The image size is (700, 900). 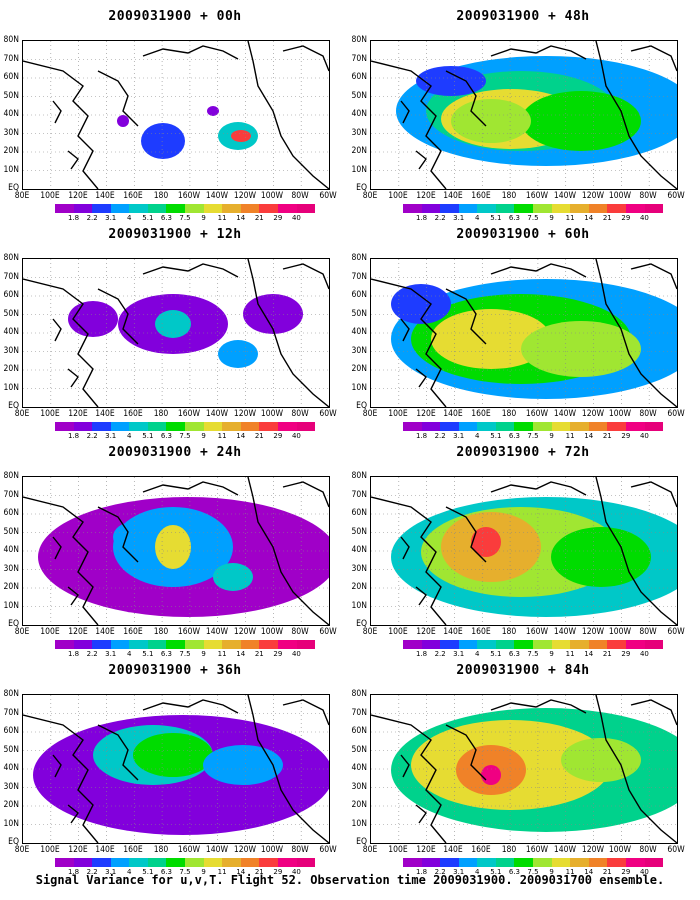 I want to click on panel-title: 2009031900 + 84h, so click(x=523, y=670).